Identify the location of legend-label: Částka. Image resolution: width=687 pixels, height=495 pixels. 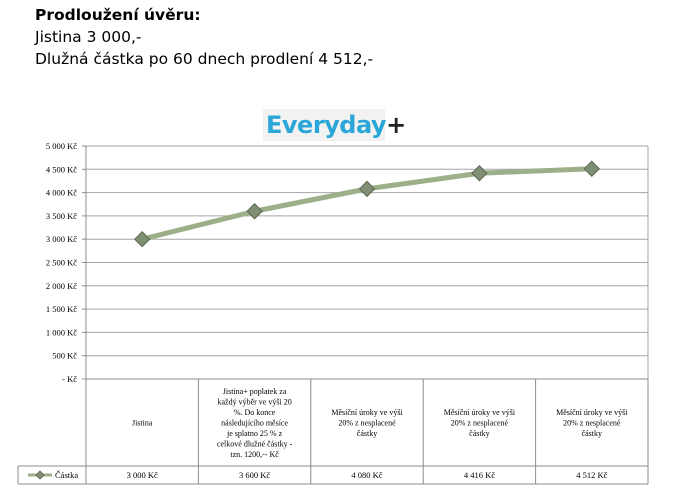
(66, 475).